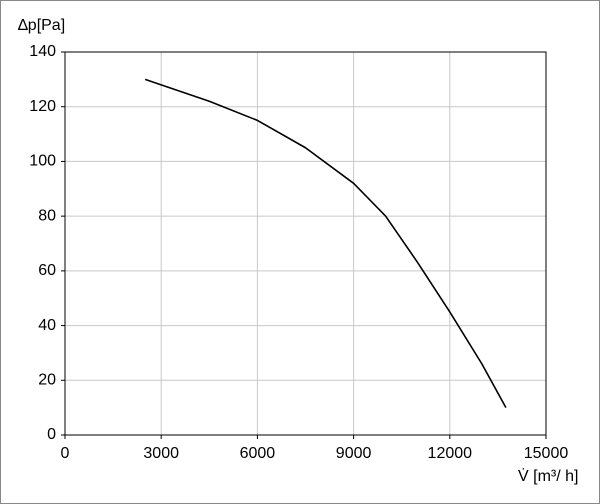 The image size is (600, 504). Describe the element at coordinates (161, 453) in the screenshot. I see `x-tick-label: 3000` at that location.